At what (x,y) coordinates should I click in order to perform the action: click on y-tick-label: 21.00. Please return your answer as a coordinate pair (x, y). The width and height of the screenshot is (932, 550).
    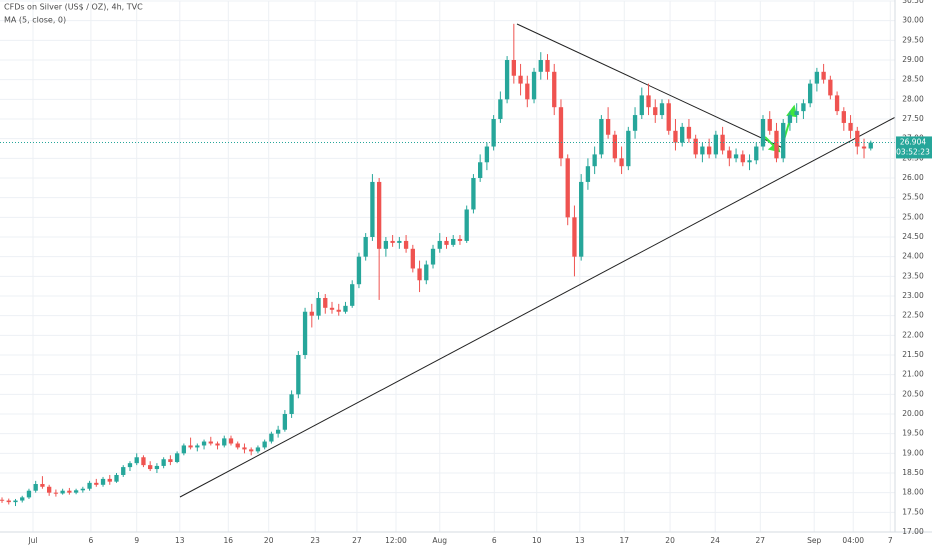
    Looking at the image, I should click on (913, 374).